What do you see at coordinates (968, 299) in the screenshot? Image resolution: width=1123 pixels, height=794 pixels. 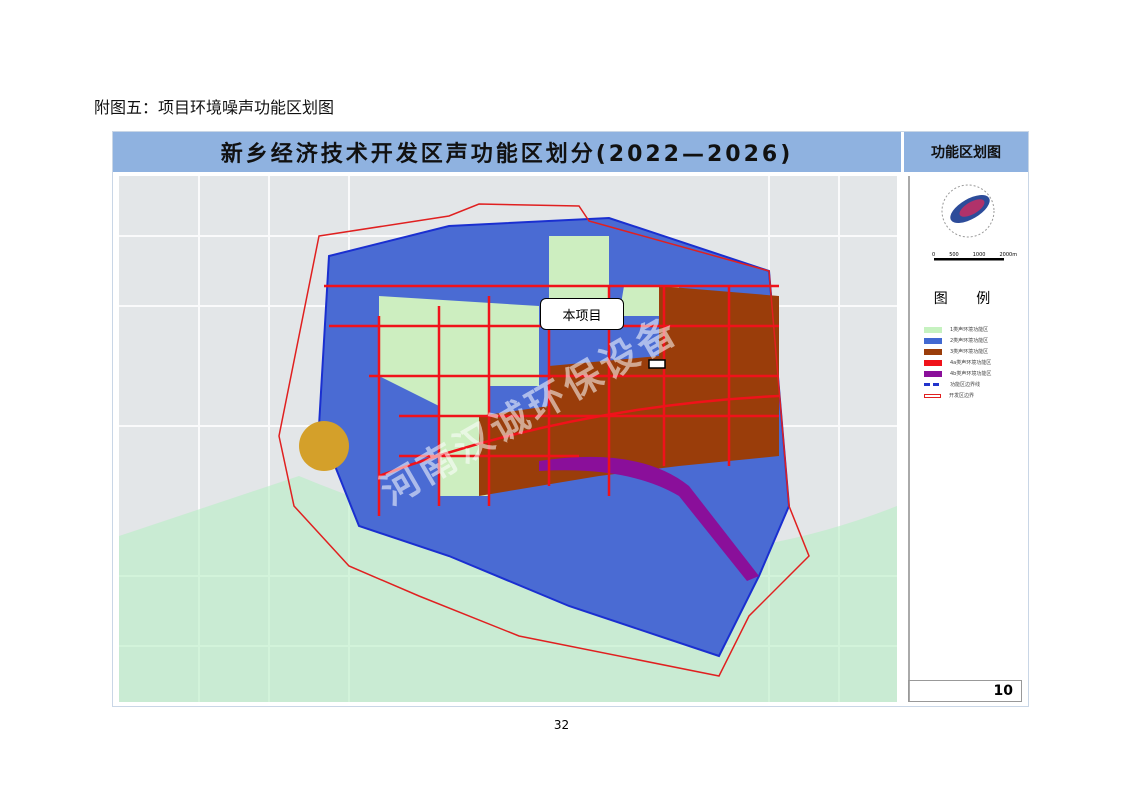 I see `legend-title: 图 例` at bounding box center [968, 299].